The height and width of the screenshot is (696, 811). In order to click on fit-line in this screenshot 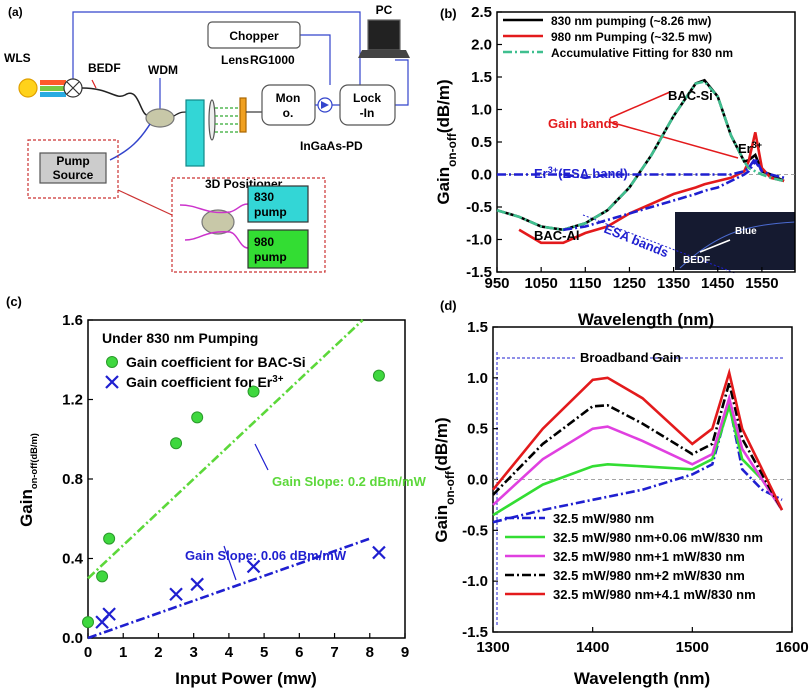, I will do `click(225, 449)`.